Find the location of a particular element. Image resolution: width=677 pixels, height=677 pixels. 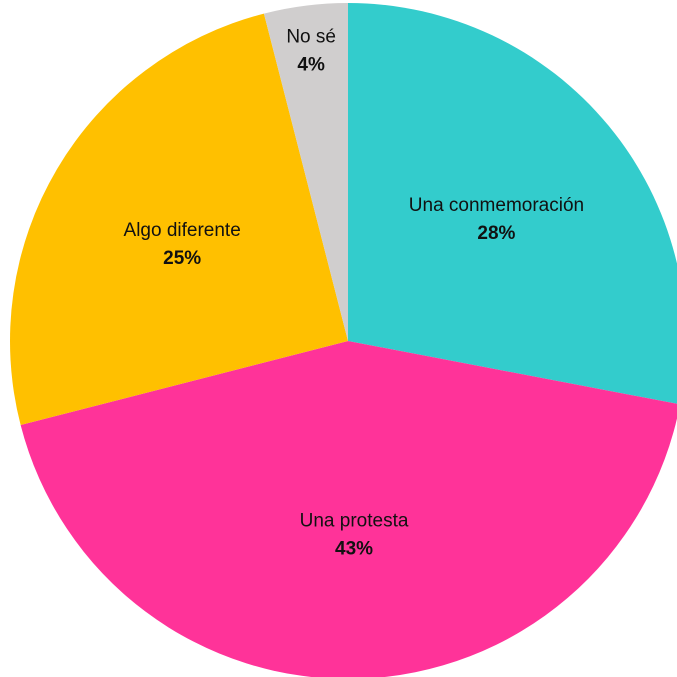

slice-label: Una conmemoración is located at coordinates (496, 205).